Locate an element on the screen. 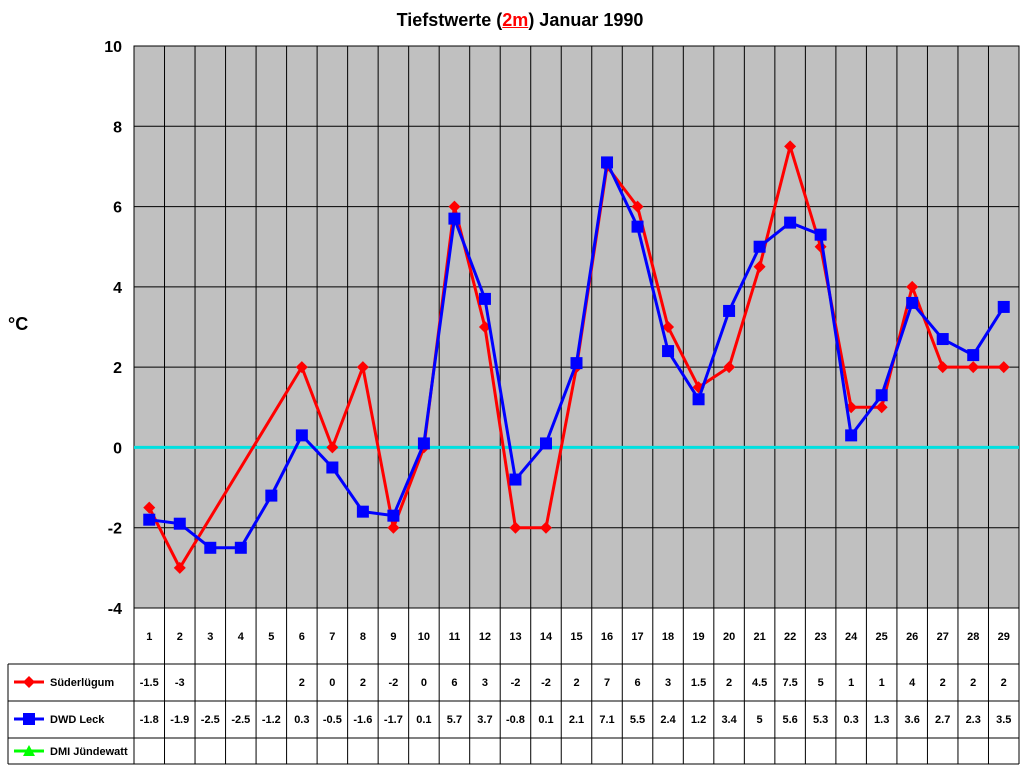  data-label: 6 is located at coordinates (637, 683).